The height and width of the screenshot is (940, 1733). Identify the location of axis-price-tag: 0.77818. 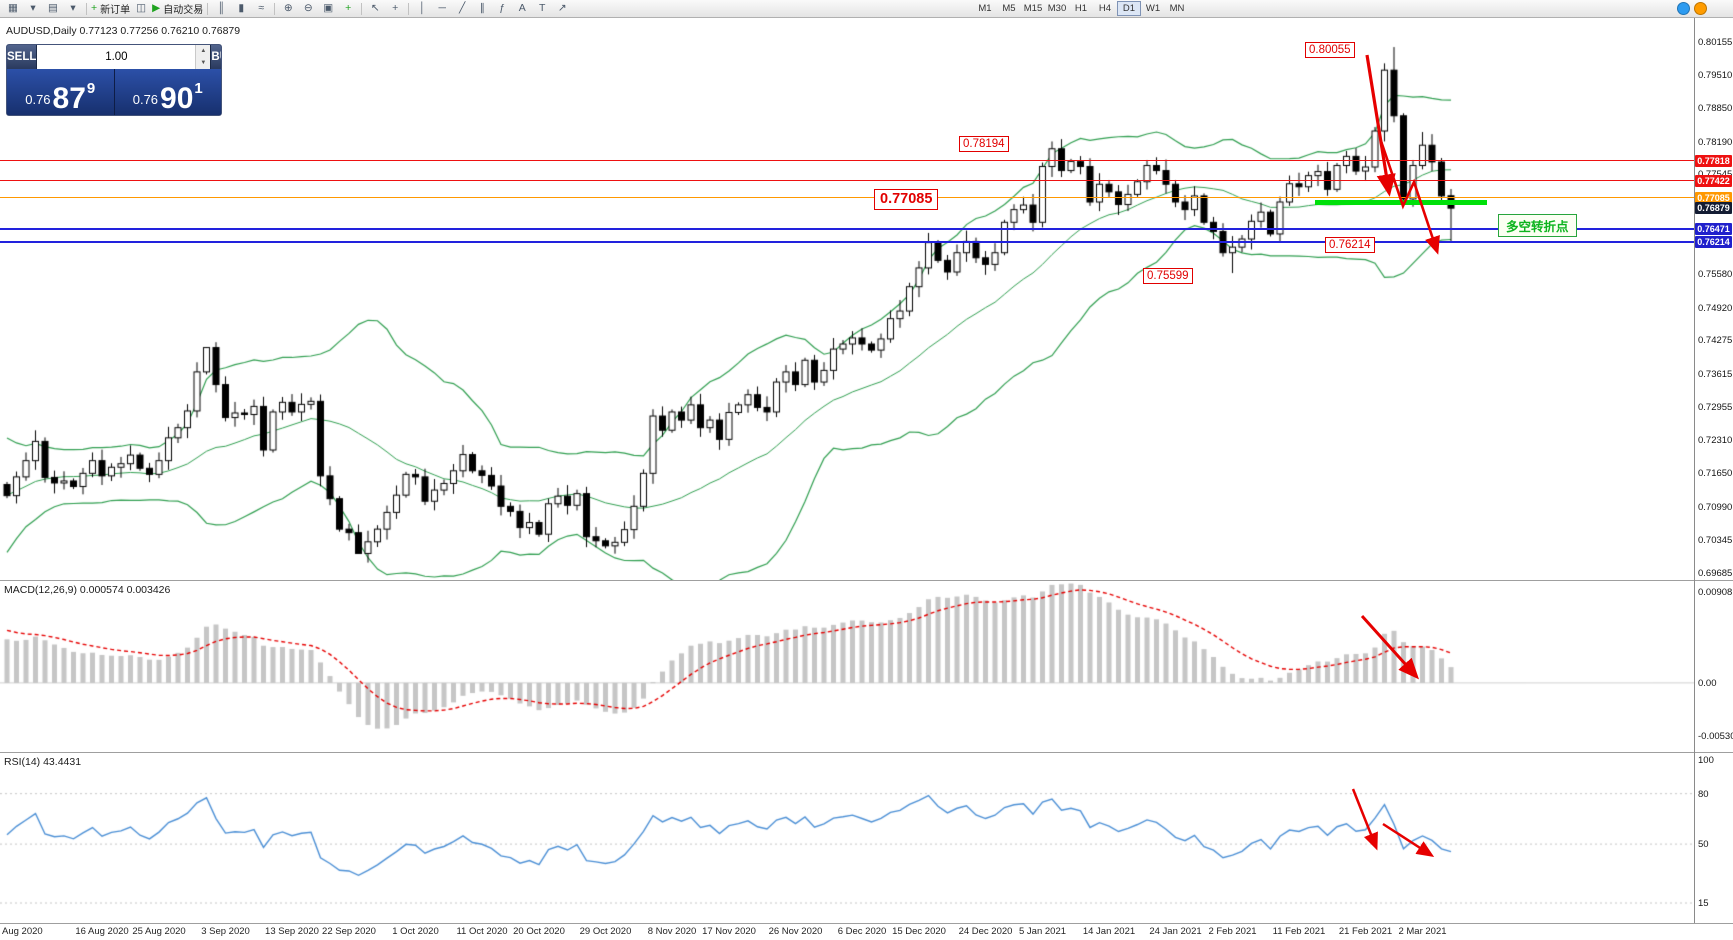
(1713, 160).